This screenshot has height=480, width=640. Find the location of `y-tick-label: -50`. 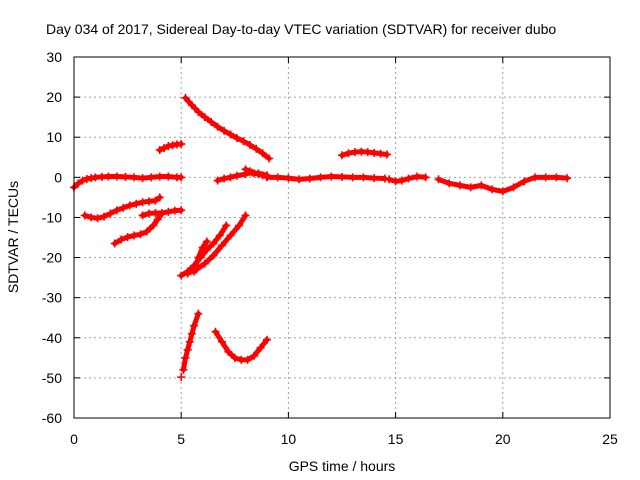

y-tick-label: -50 is located at coordinates (52, 378).